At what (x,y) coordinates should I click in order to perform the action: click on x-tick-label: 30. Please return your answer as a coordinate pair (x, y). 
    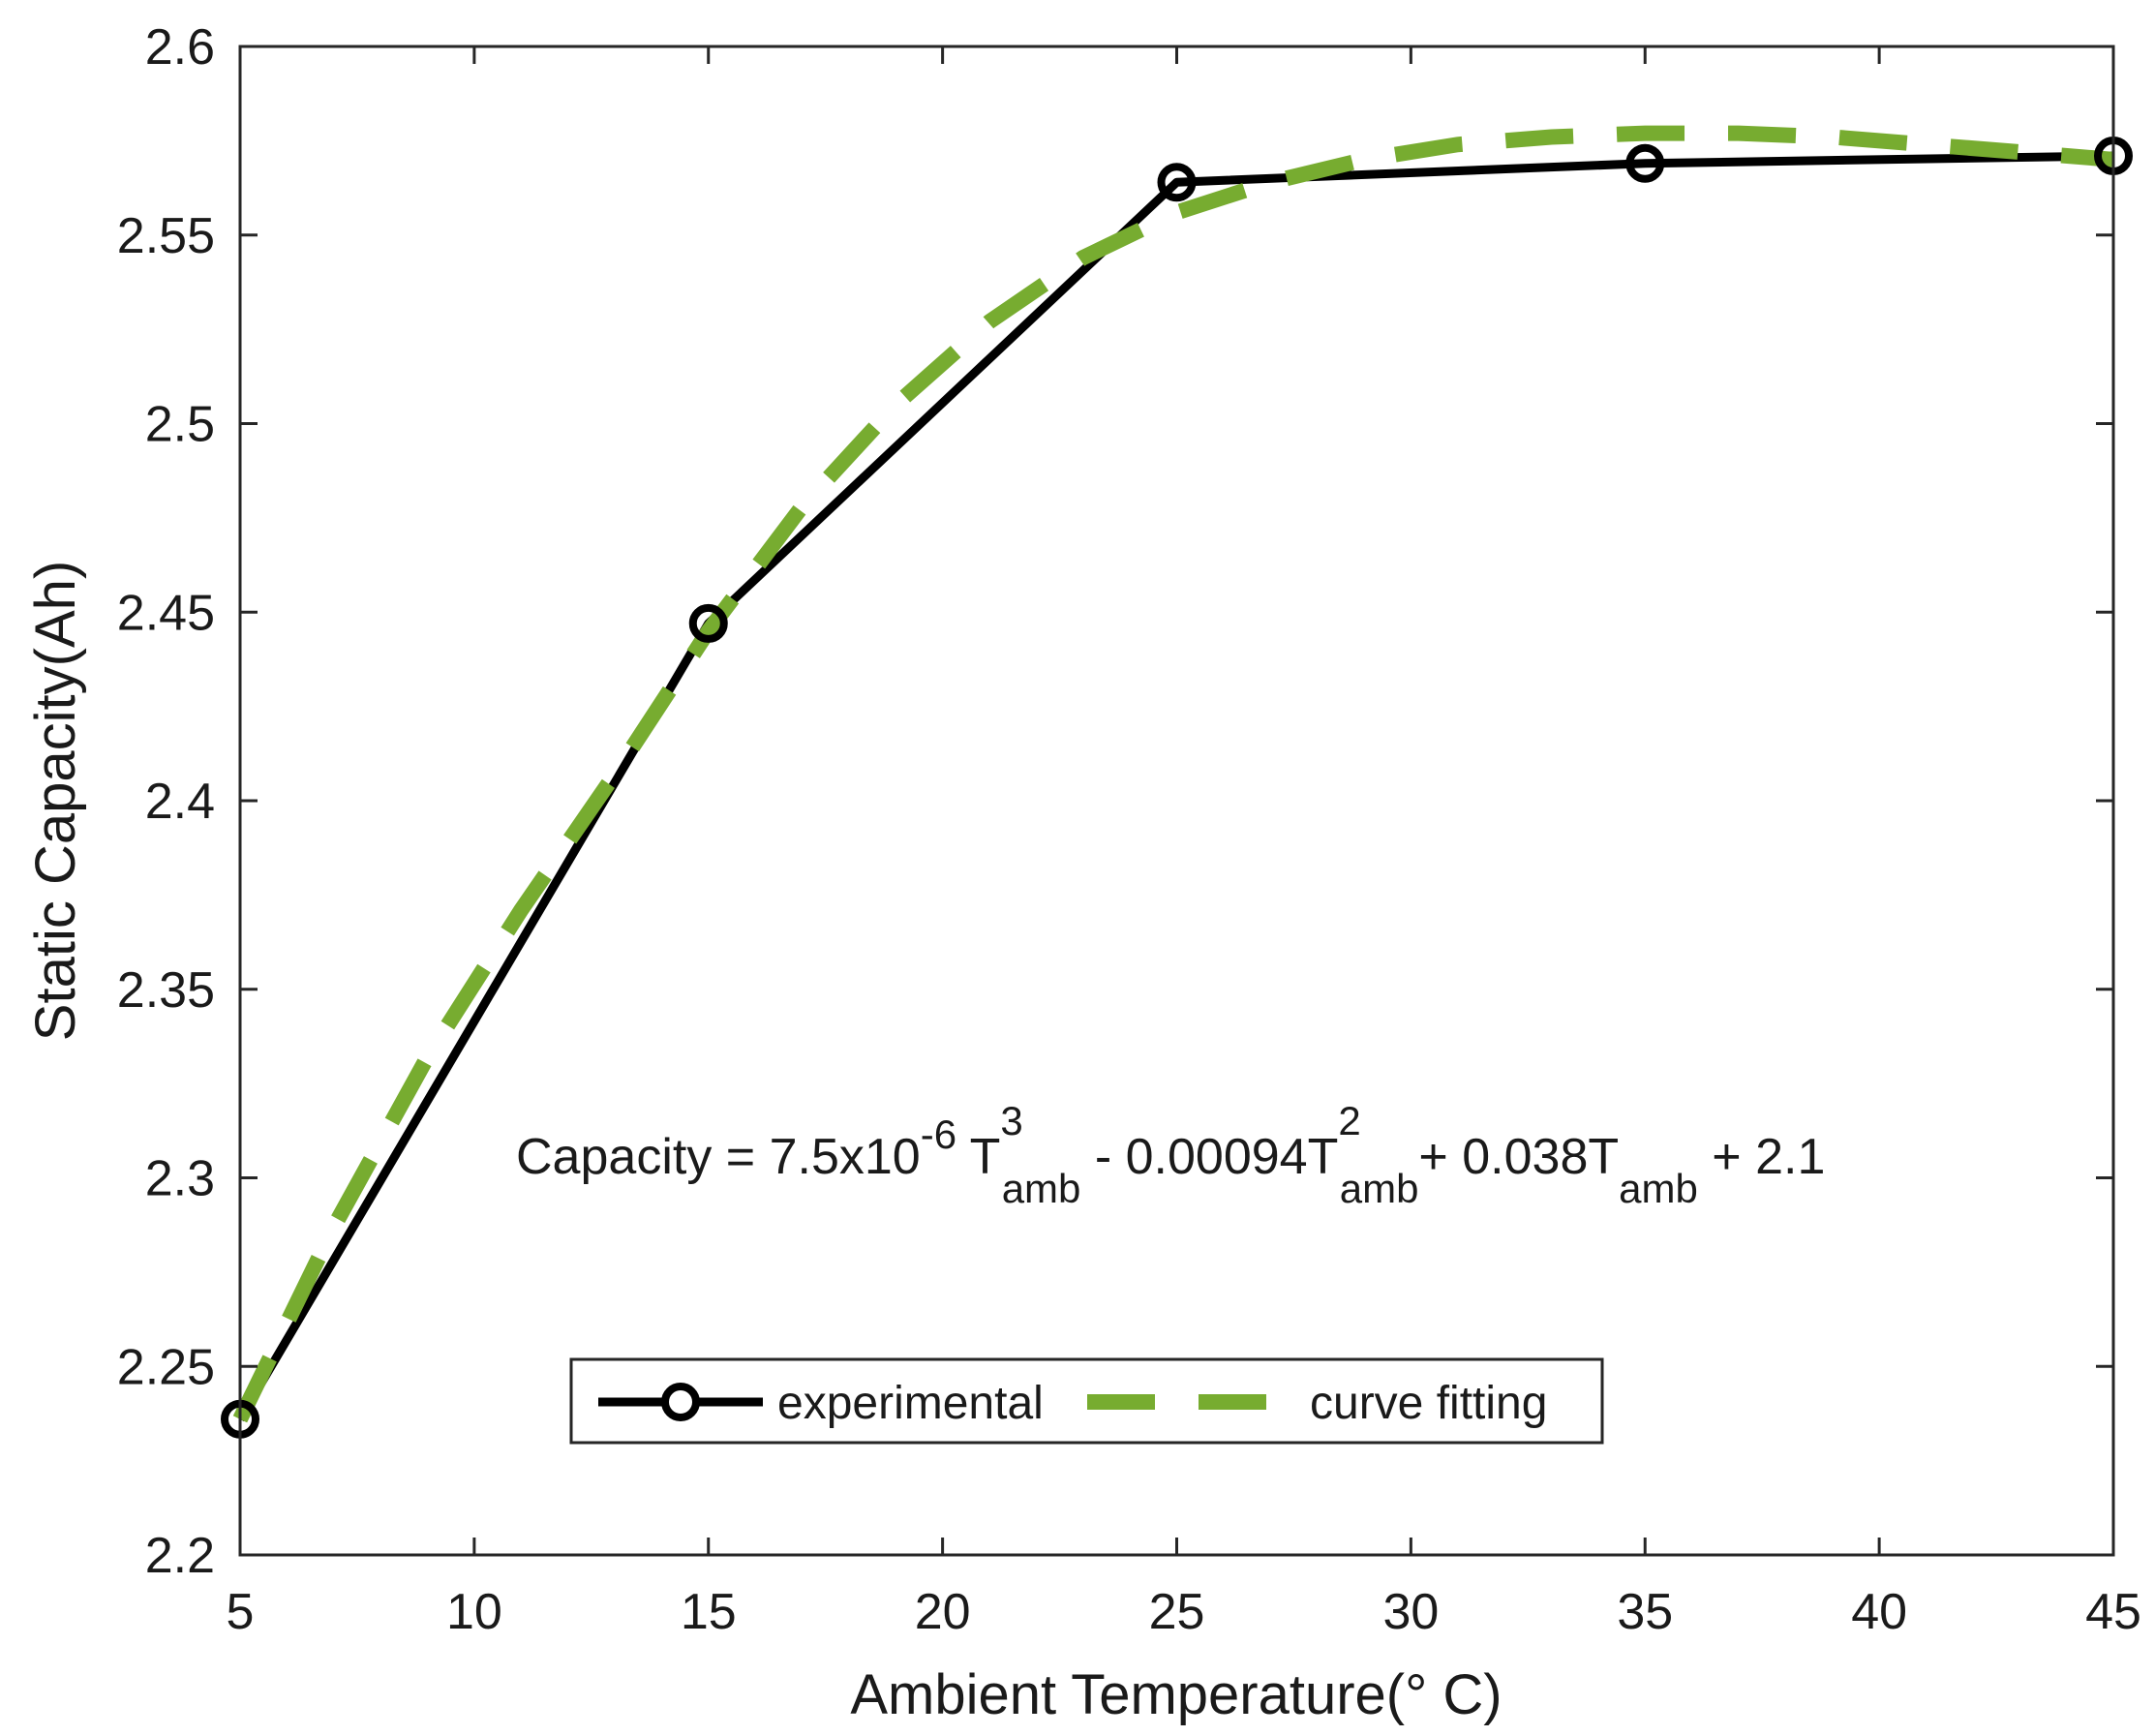
    Looking at the image, I should click on (1411, 1612).